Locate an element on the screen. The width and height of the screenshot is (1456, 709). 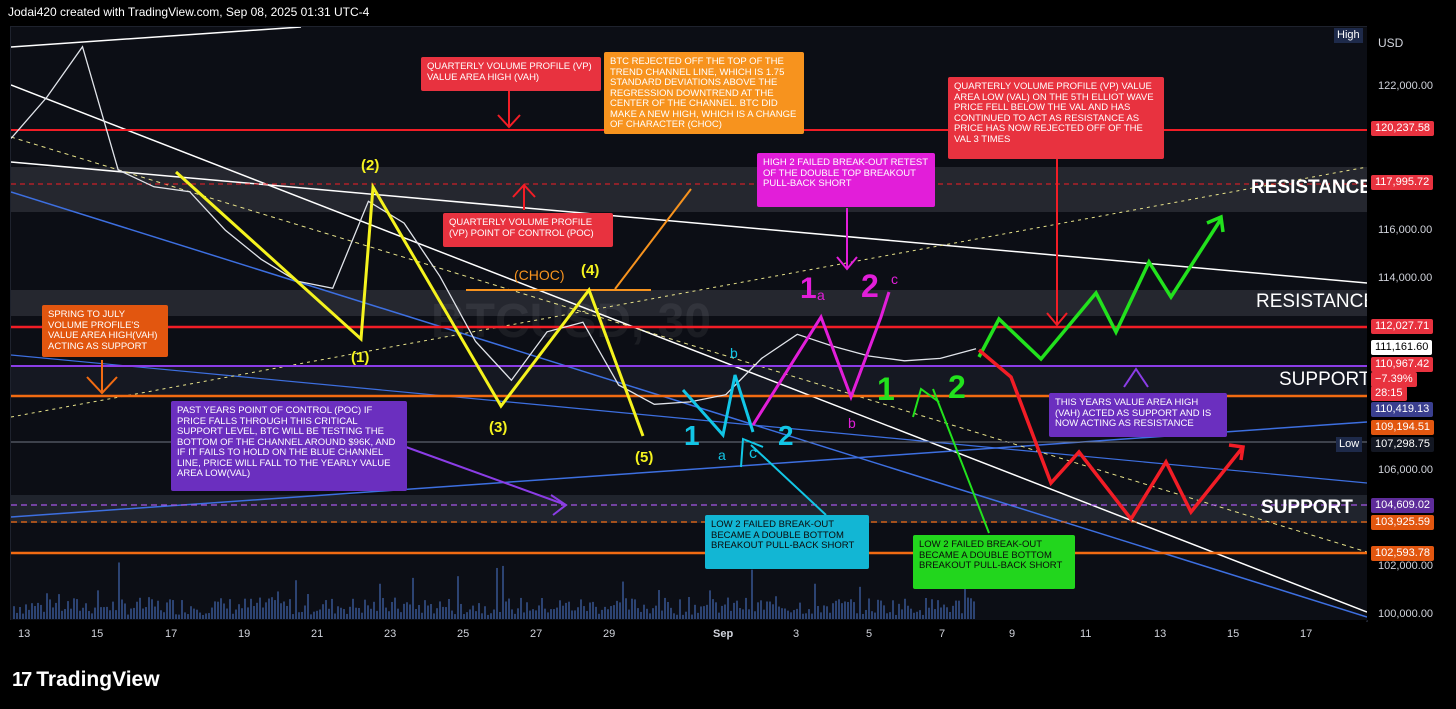
wave-label-2: (2) is located at coordinates (370, 165).